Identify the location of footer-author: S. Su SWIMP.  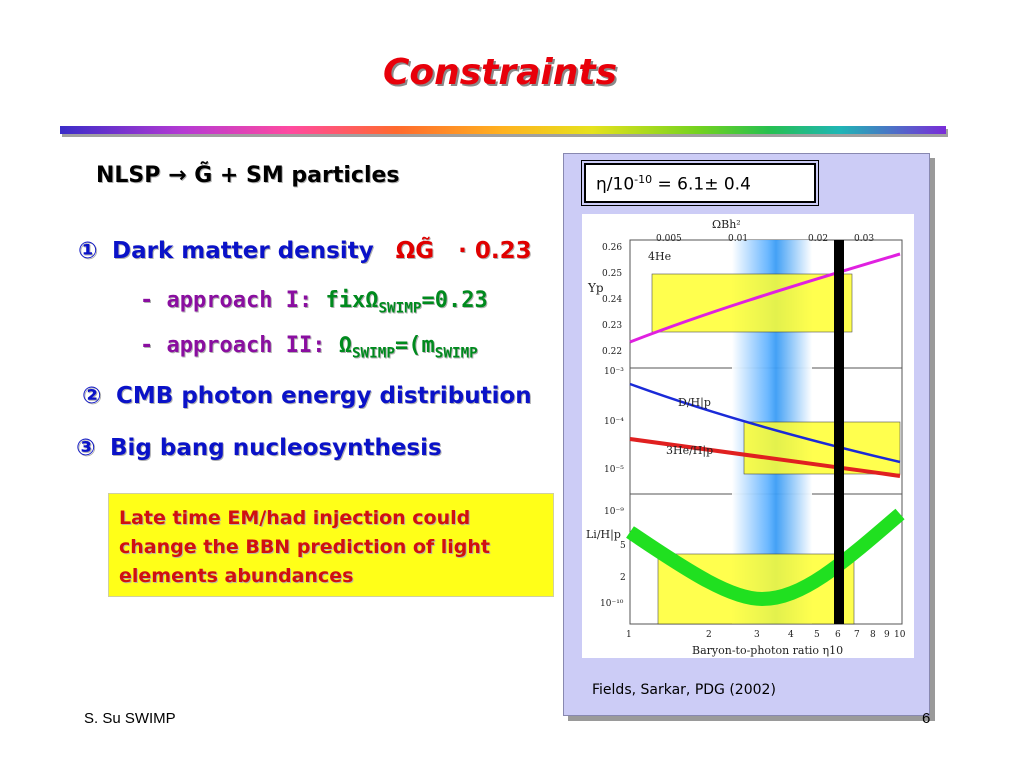
(130, 718).